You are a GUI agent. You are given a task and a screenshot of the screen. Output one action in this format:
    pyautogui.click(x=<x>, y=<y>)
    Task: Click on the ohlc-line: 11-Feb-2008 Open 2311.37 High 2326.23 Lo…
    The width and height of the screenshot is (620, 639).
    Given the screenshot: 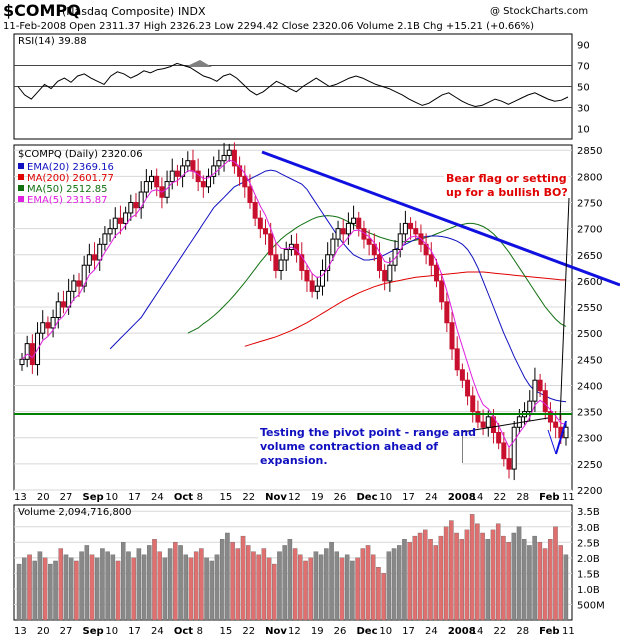 What is the action you would take?
    pyautogui.click(x=268, y=26)
    